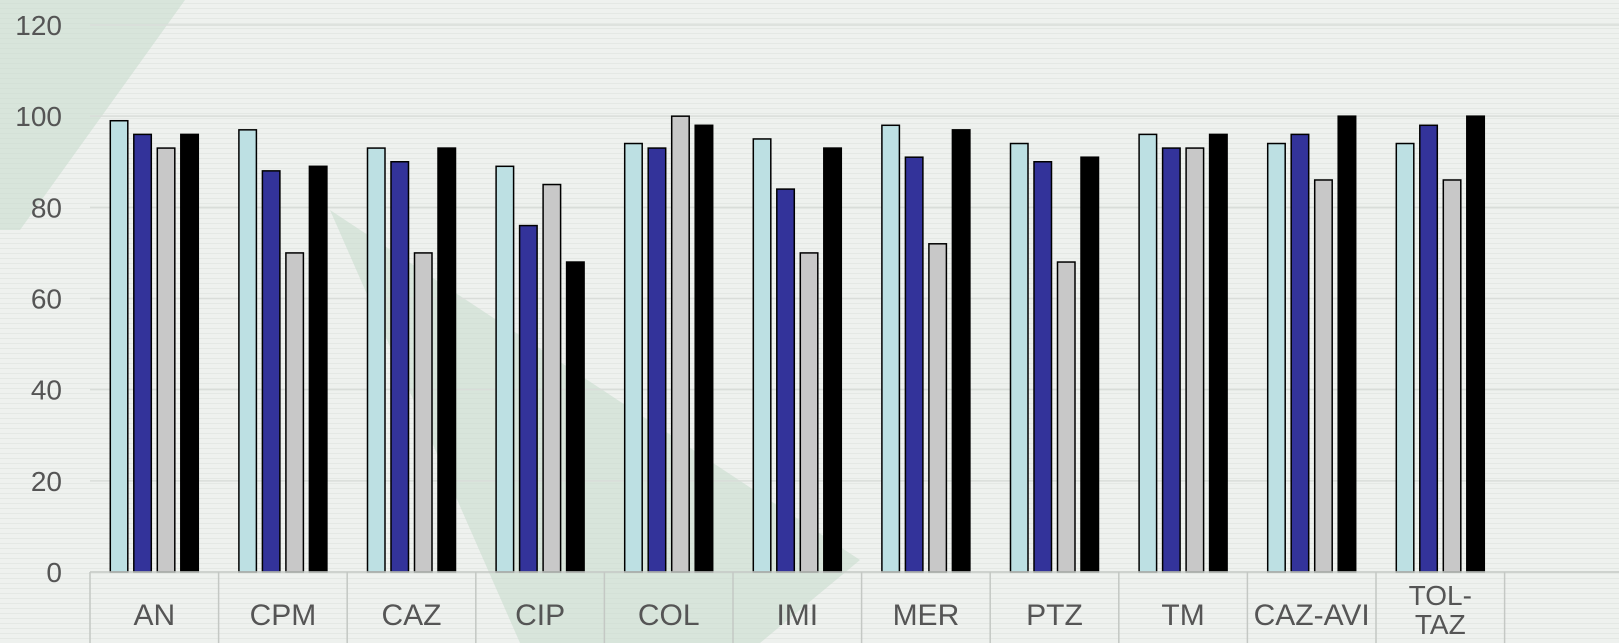 The width and height of the screenshot is (1619, 643). What do you see at coordinates (412, 615) in the screenshot?
I see `x-tick-label-caz: CAZ` at bounding box center [412, 615].